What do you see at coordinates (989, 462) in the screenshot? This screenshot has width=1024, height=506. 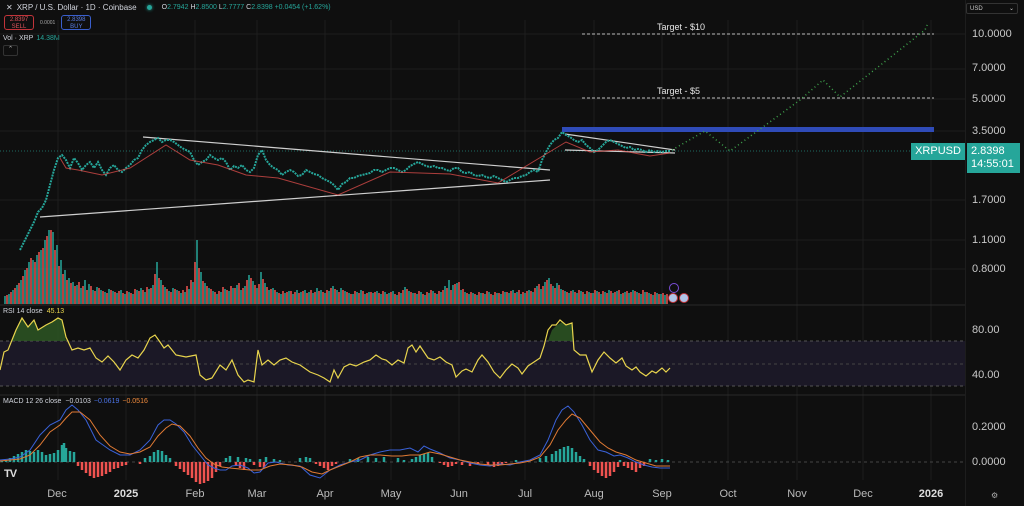 I see `macd-axis-label: 0.0000` at bounding box center [989, 462].